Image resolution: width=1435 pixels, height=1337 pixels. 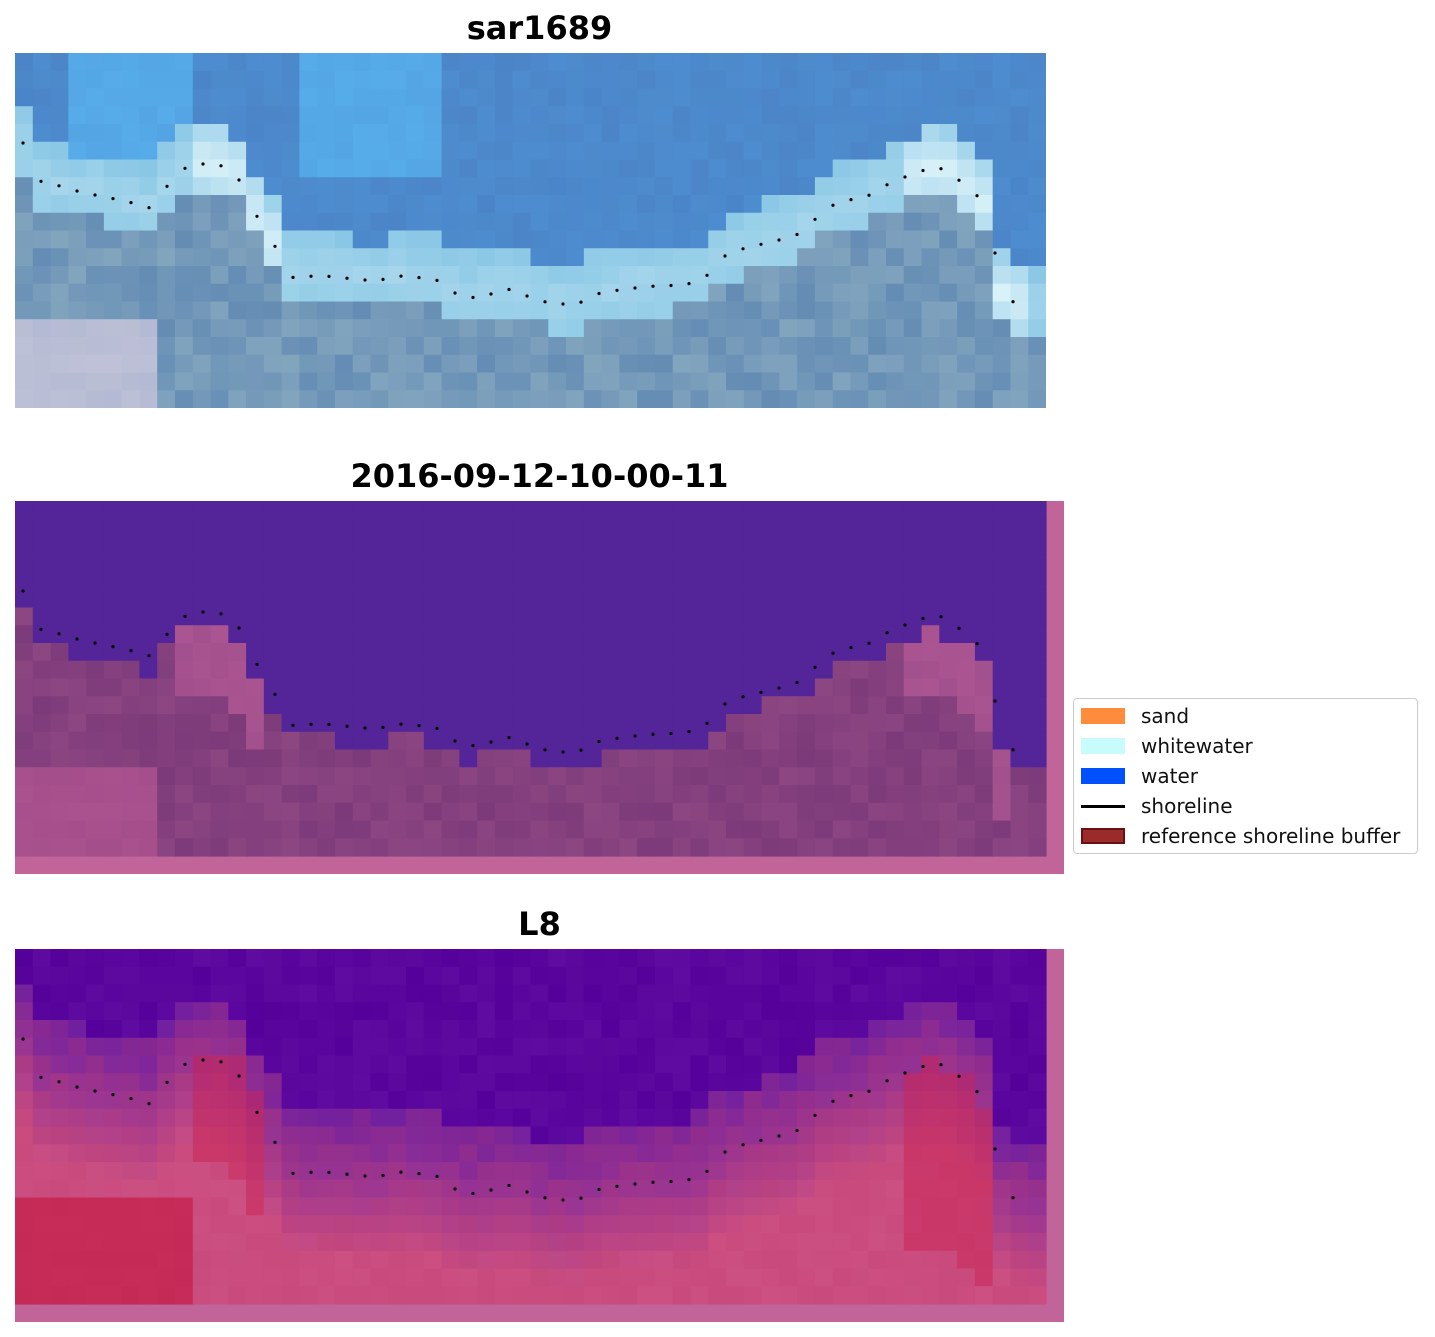 I want to click on legend-item-sand: sand, so click(x=1135, y=716).